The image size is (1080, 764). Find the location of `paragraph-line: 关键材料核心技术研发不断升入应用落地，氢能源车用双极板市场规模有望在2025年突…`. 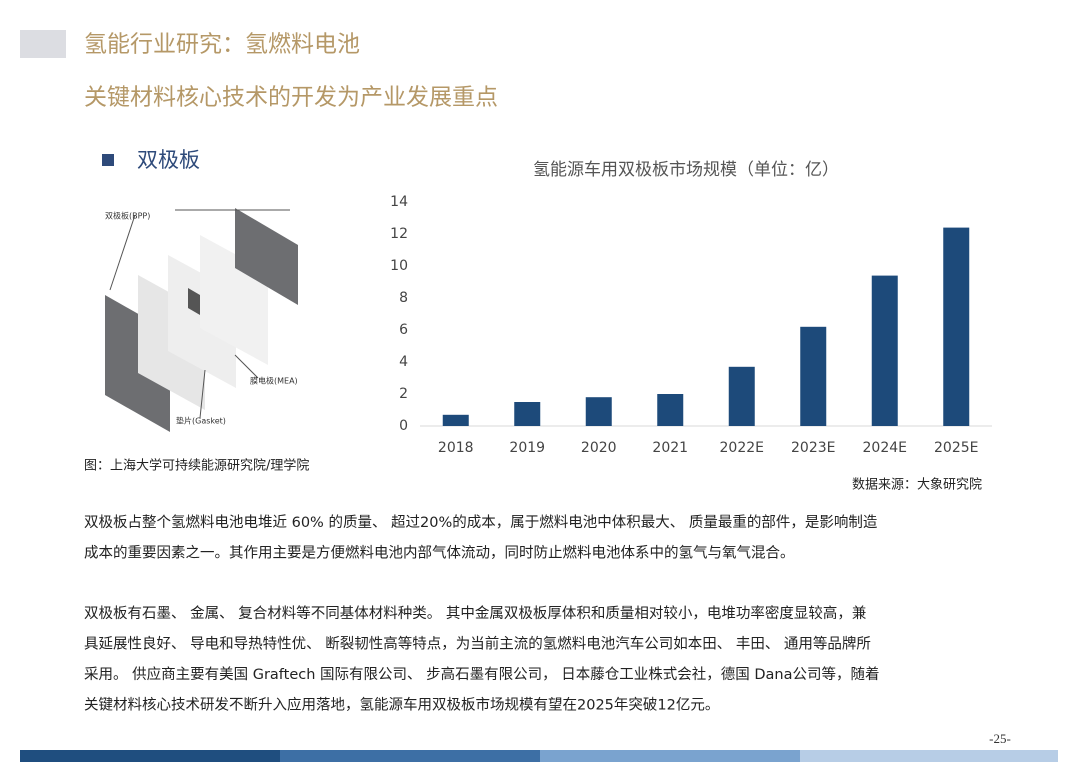

paragraph-line: 关键材料核心技术研发不断升入应用落地，氢能源车用双极板市场规模有望在2025年突… is located at coordinates (401, 705).